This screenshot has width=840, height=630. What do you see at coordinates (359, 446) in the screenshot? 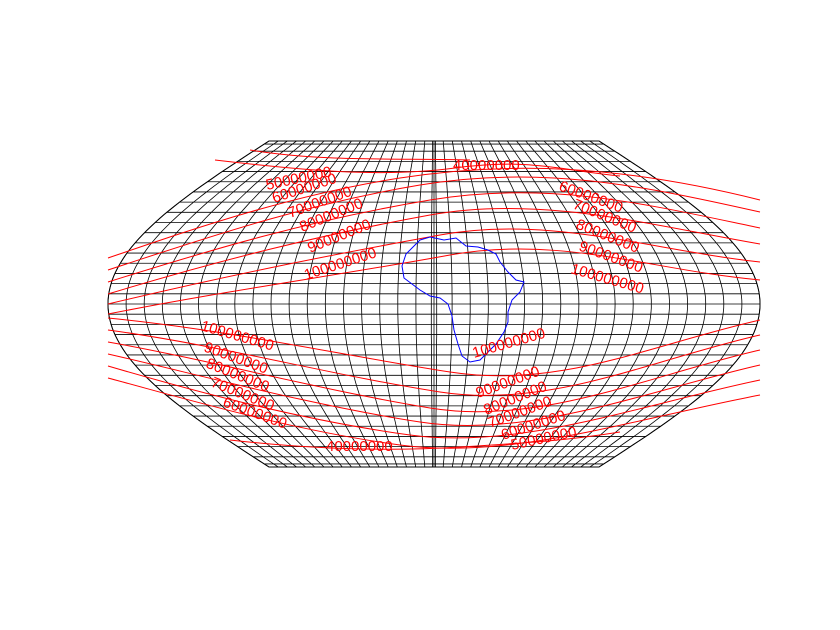
I see `contour-label-sw-6: 40000000` at bounding box center [359, 446].